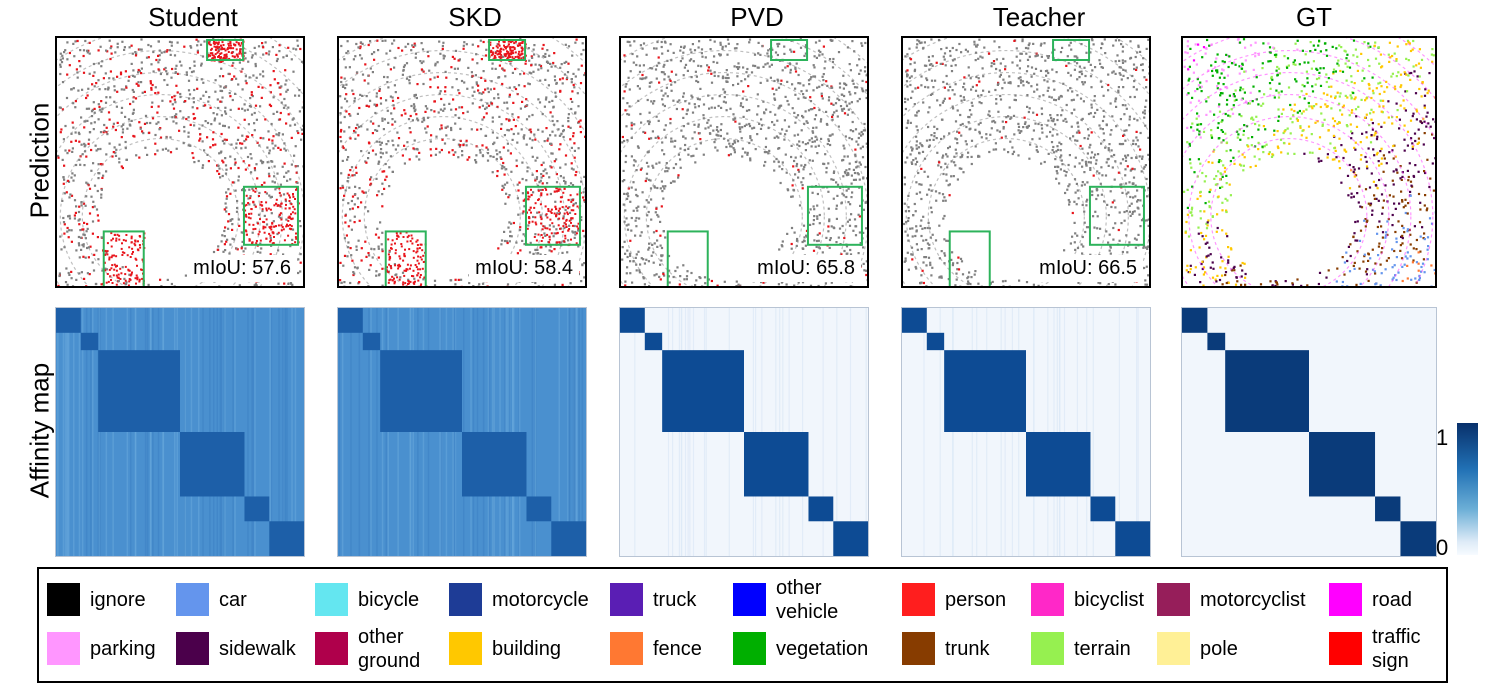  Describe the element at coordinates (389, 649) in the screenshot. I see `legend-label-other-ground: other ground` at that location.